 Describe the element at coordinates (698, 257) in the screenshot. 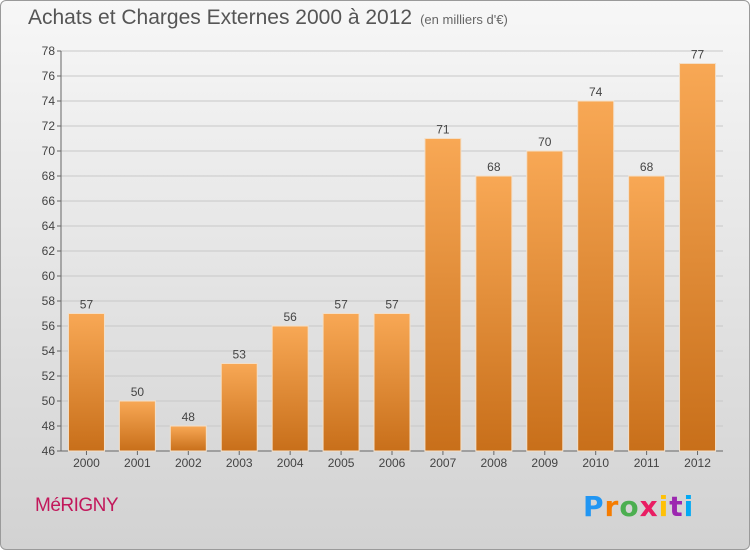

I see `bar-2012` at that location.